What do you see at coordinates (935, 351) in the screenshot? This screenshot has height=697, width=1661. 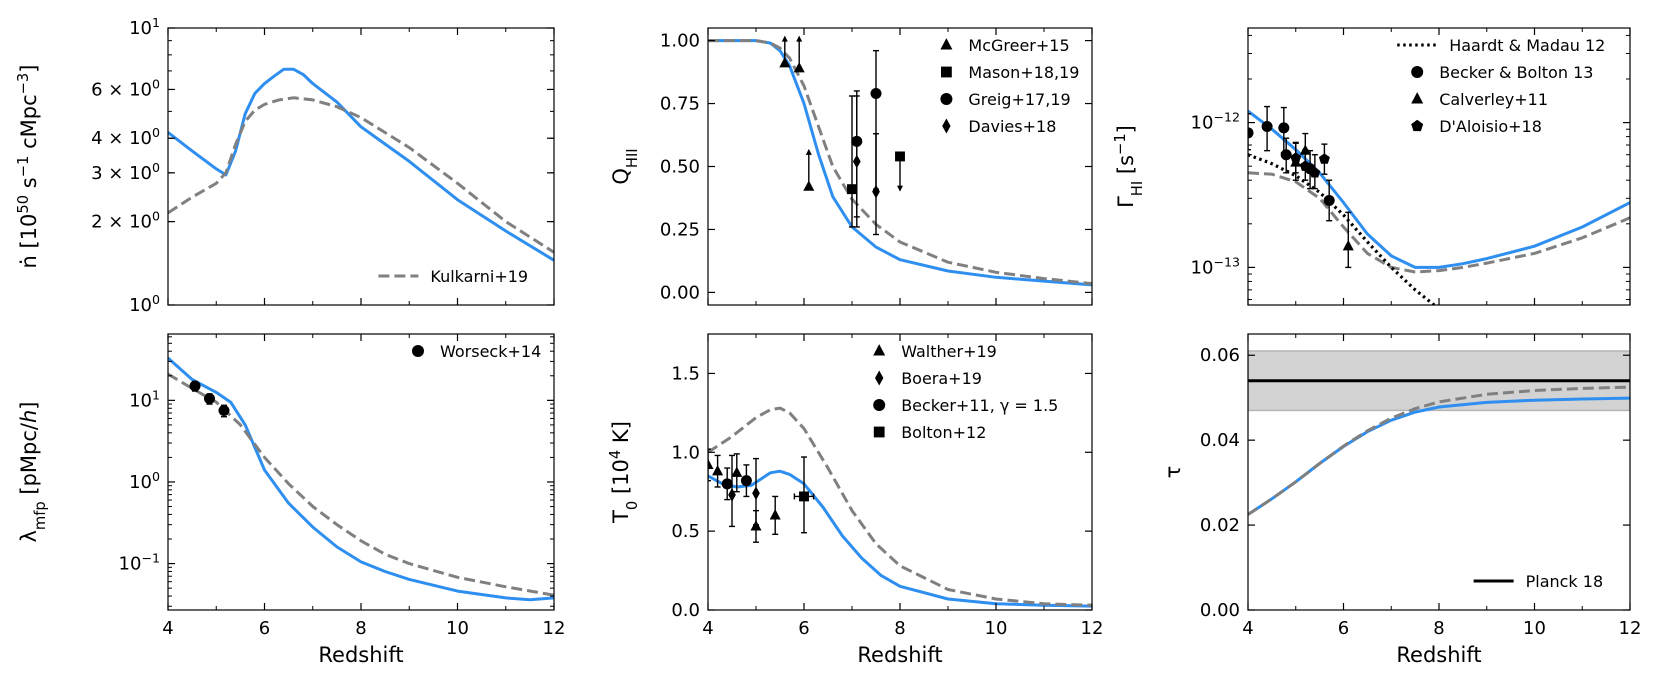 I see `legend-entry: Walther+19` at bounding box center [935, 351].